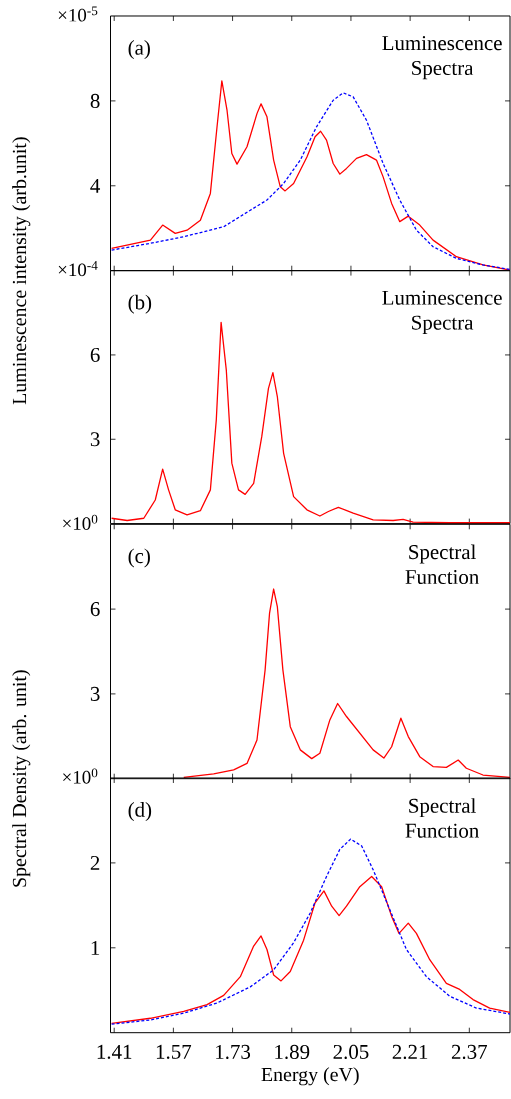  Describe the element at coordinates (78, 14) in the screenshot. I see `text: ×10$^{-5}$` at that location.